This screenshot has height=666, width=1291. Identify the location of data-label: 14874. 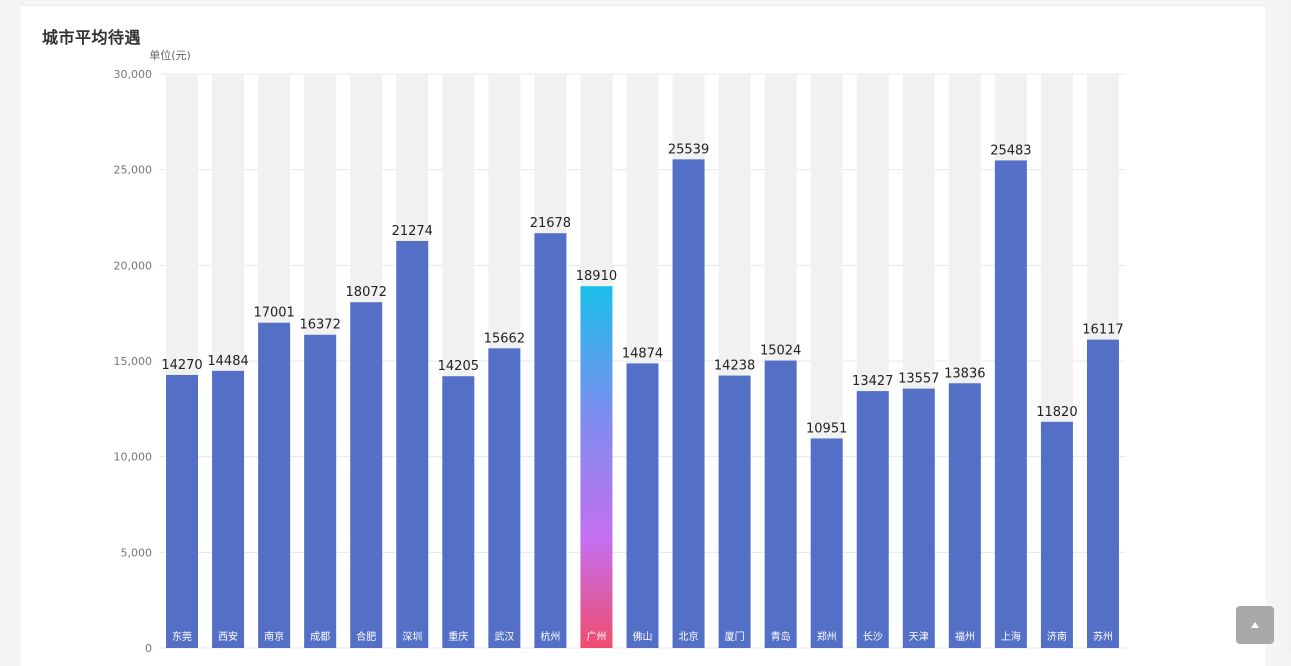
(642, 353).